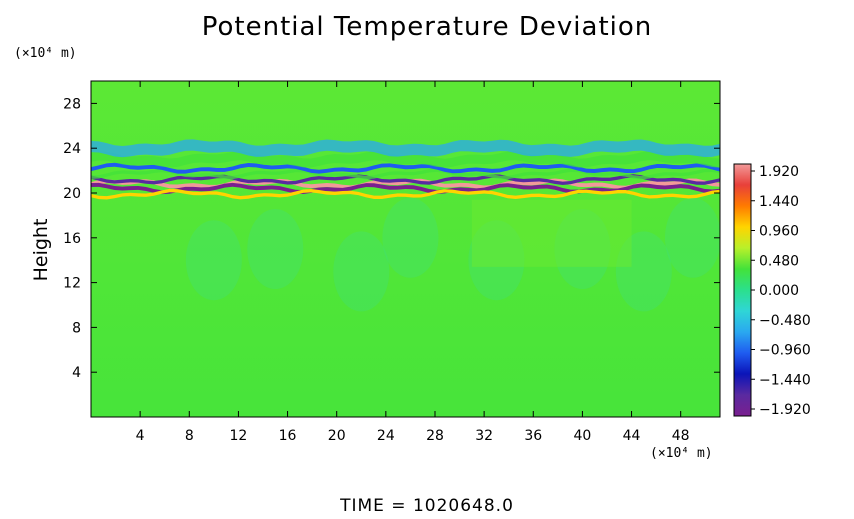 The height and width of the screenshot is (519, 854). I want to click on x-tick-label: 4, so click(140, 436).